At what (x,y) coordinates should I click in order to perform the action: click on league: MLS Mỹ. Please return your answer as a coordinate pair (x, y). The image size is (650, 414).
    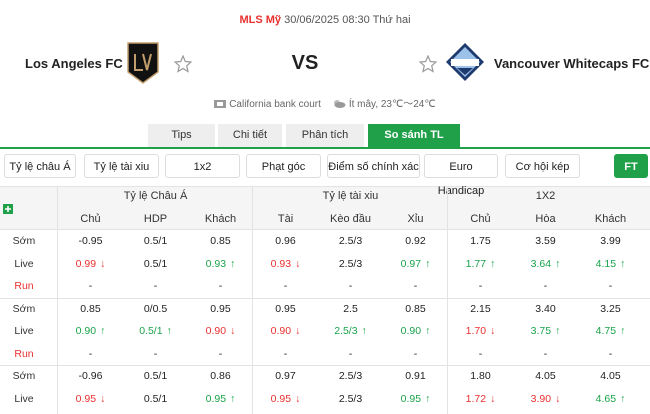
    Looking at the image, I should click on (260, 20).